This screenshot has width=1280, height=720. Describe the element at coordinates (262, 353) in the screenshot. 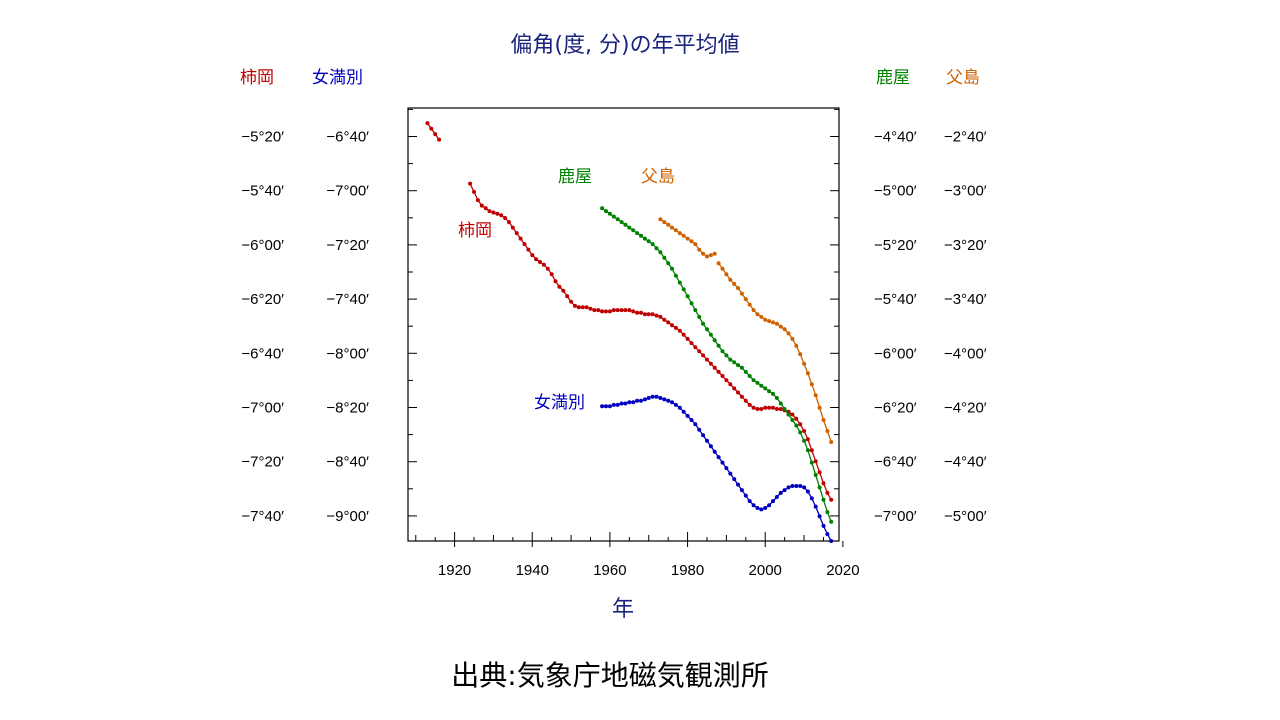

I see `y-tick-label-kakioka: −6°40′` at that location.